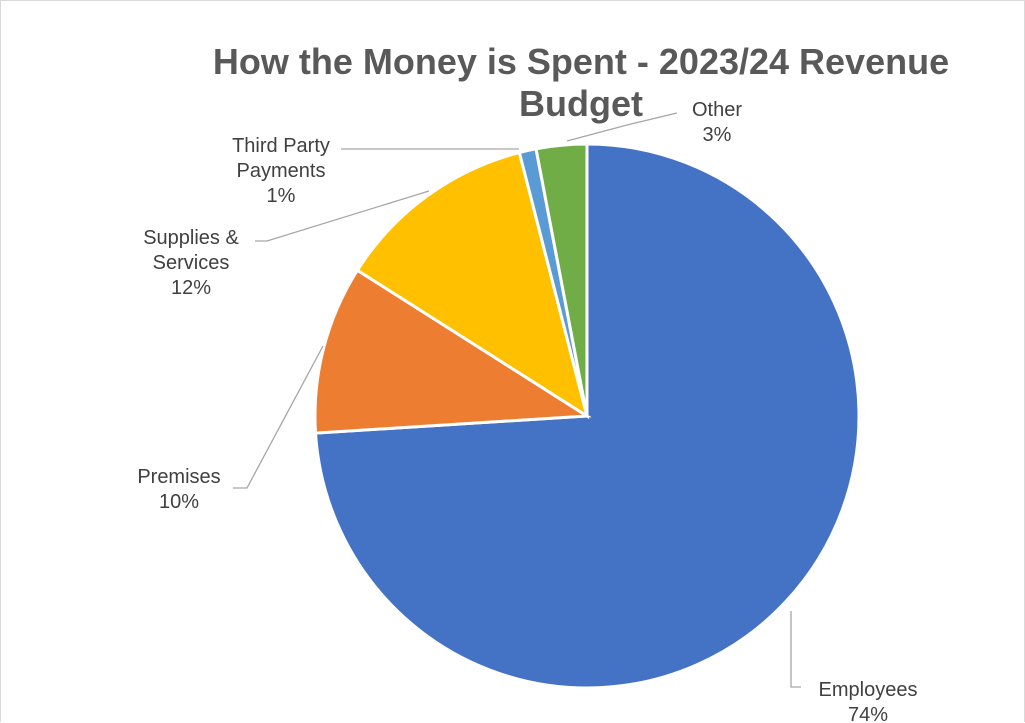  What do you see at coordinates (717, 122) in the screenshot?
I see `data-label: Other 3%` at bounding box center [717, 122].